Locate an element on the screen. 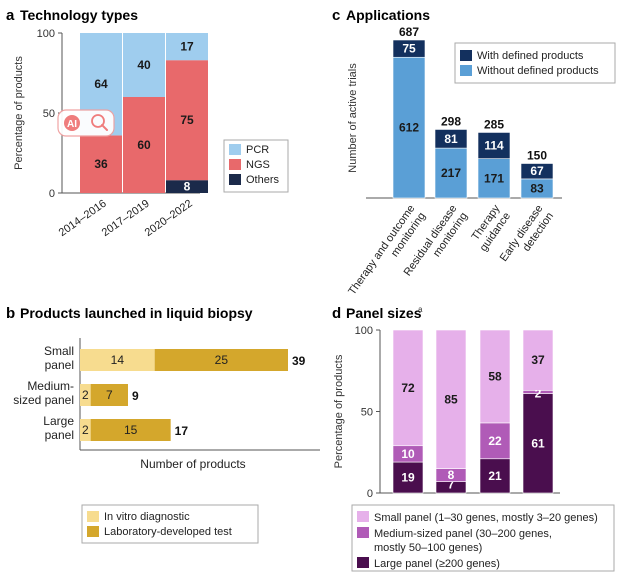 The width and height of the screenshot is (640, 580). data-label: 60 is located at coordinates (144, 145).